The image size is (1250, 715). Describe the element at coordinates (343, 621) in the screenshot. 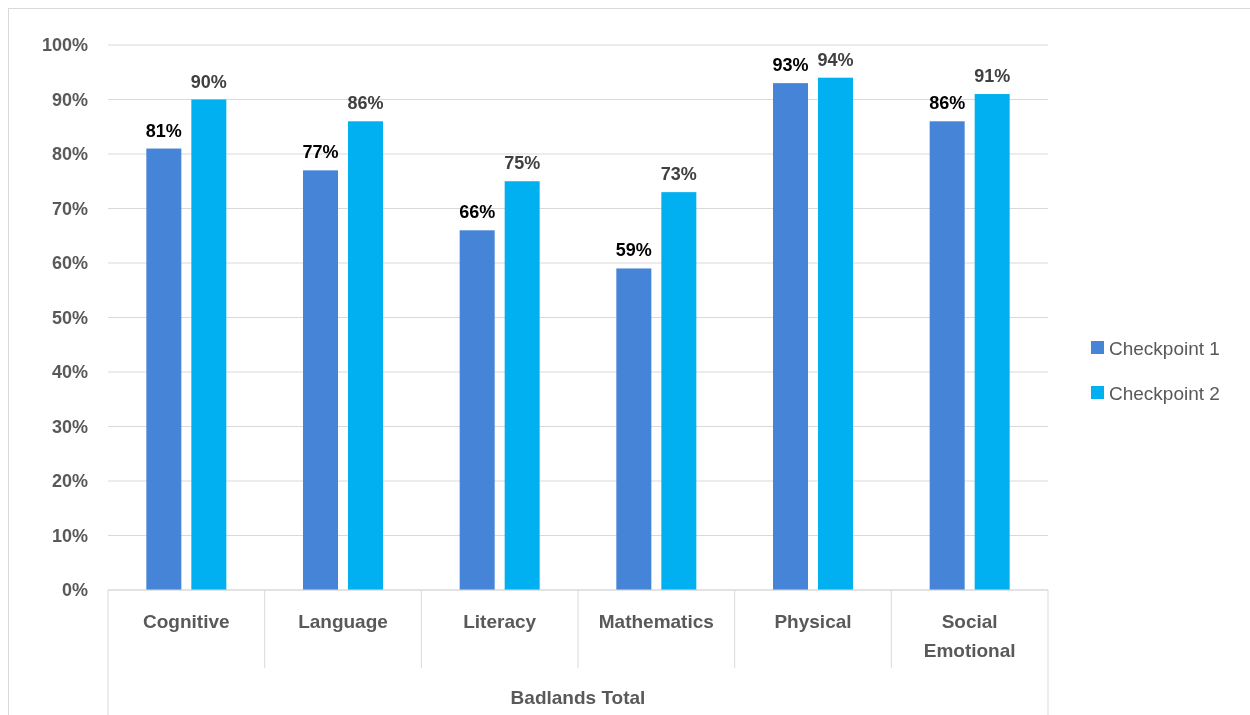

I see `x-tick-label: Language` at that location.